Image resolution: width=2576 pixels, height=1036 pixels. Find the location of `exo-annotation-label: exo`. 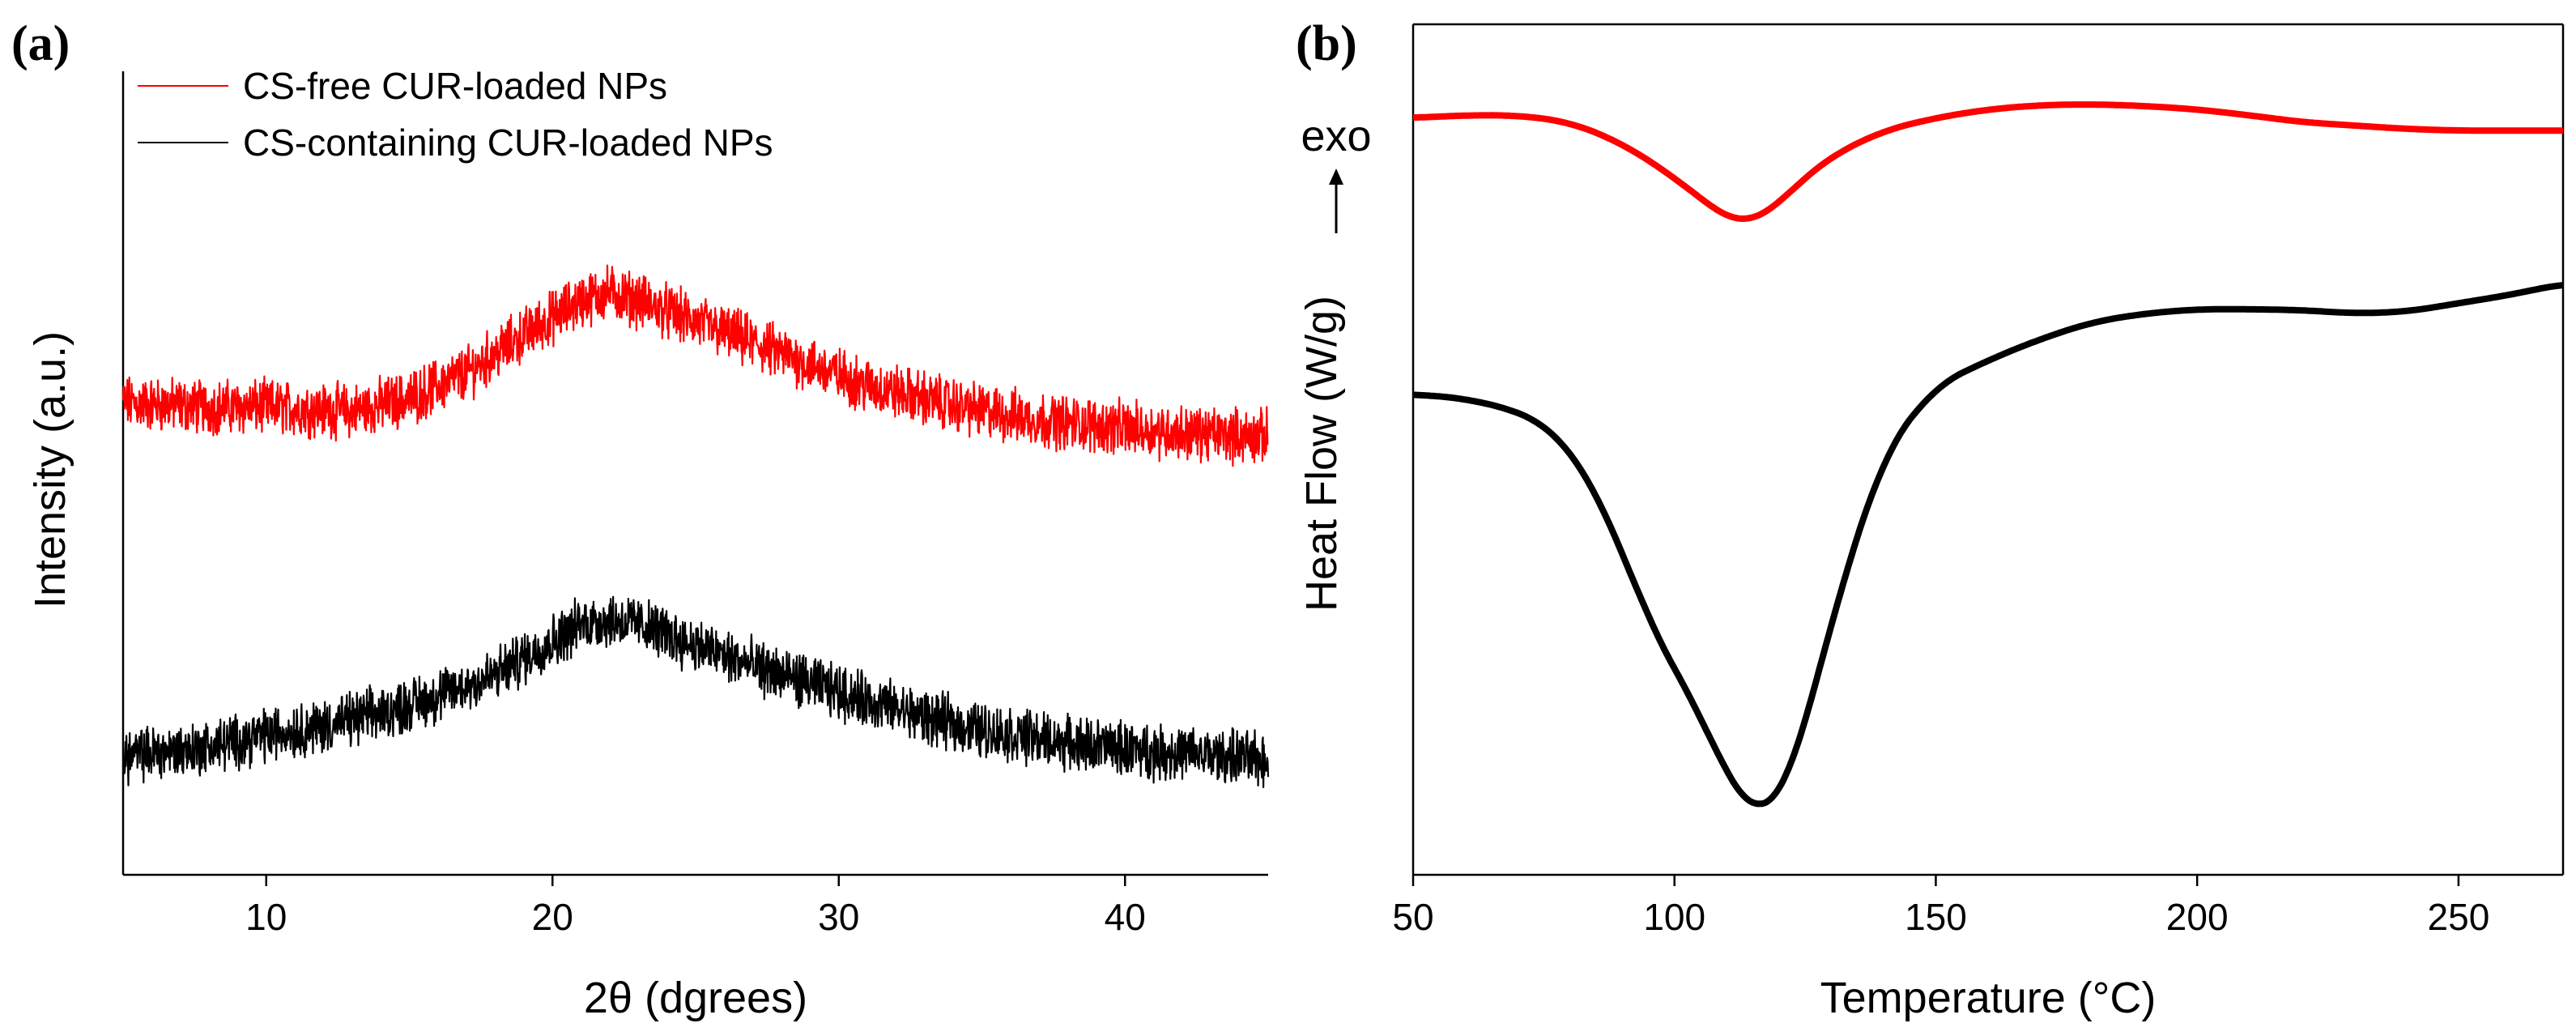

exo-annotation-label: exo is located at coordinates (1336, 136).